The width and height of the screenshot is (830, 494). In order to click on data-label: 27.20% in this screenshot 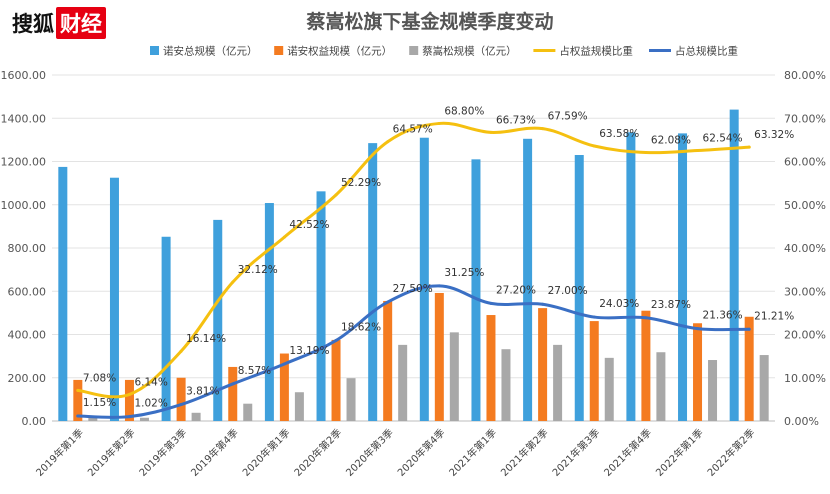, I will do `click(516, 290)`.